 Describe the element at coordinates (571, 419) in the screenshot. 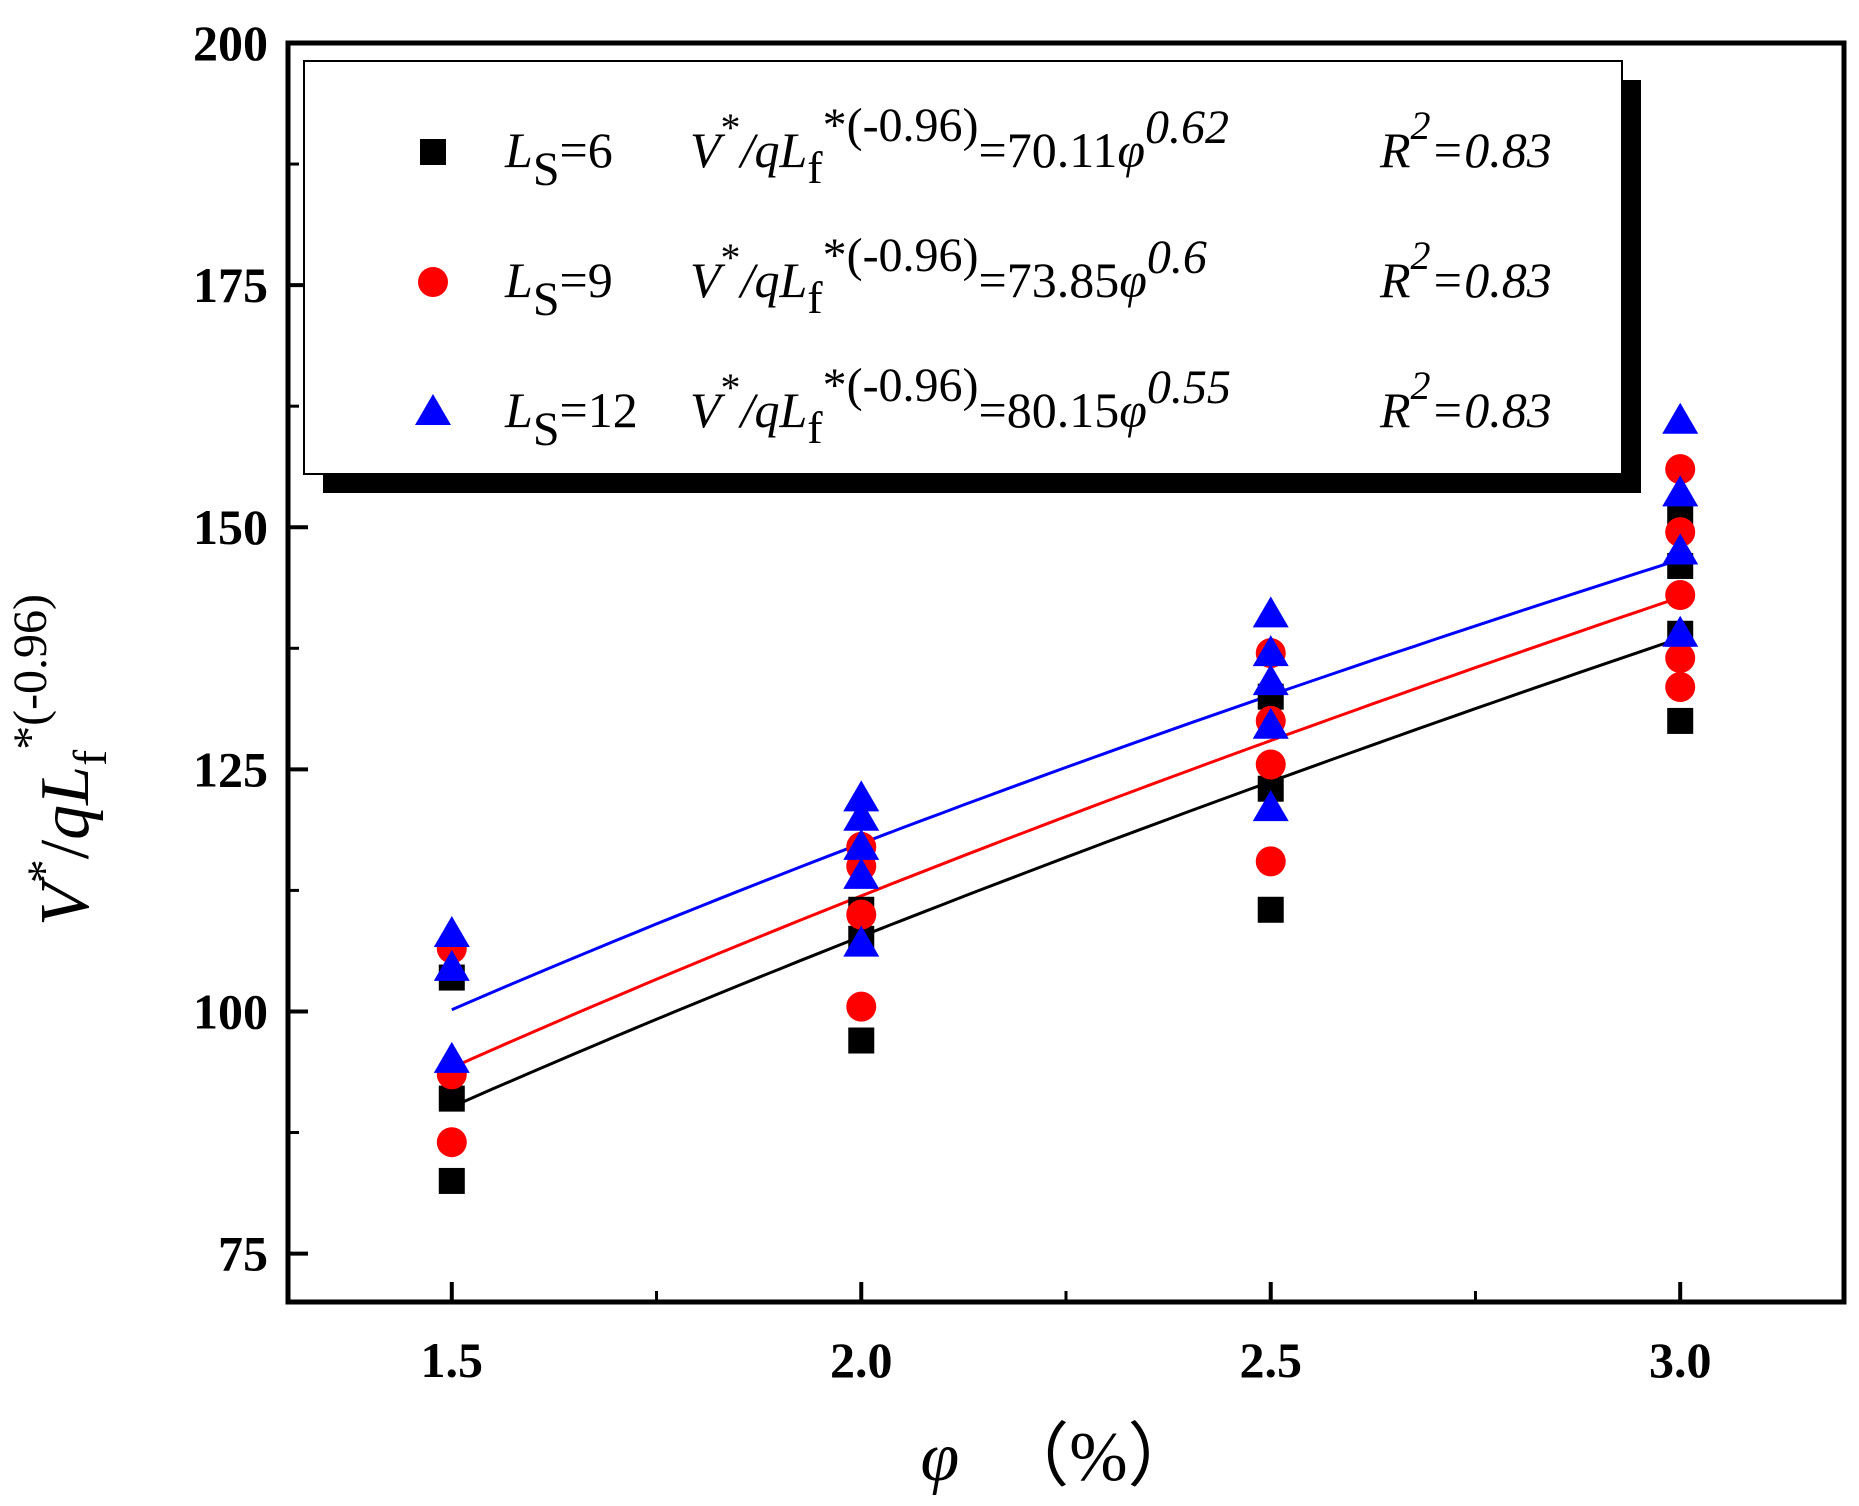

I see `legend-label: LS=12` at that location.